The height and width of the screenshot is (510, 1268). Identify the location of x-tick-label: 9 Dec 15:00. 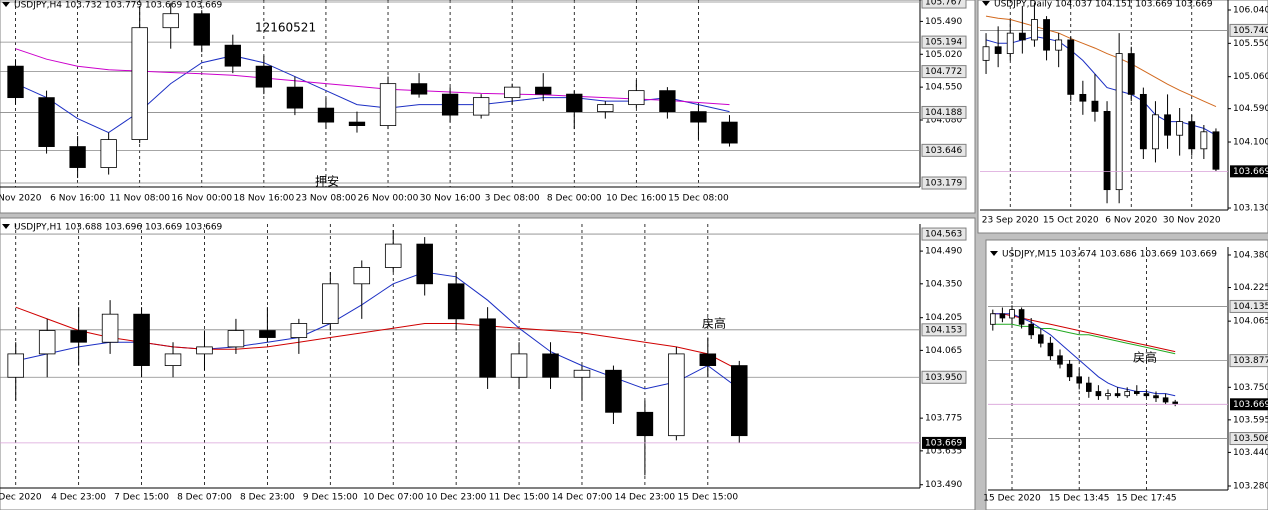
(330, 498).